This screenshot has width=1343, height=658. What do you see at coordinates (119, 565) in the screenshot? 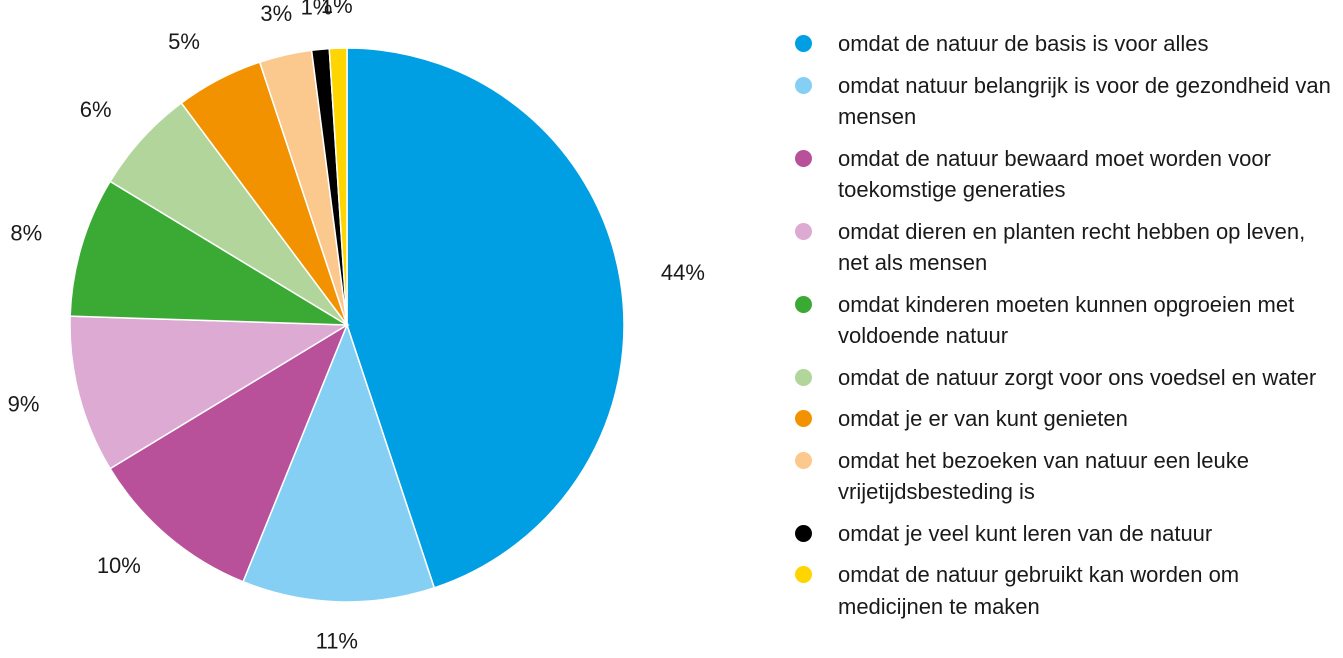
I see `slice-label: 10%` at bounding box center [119, 565].